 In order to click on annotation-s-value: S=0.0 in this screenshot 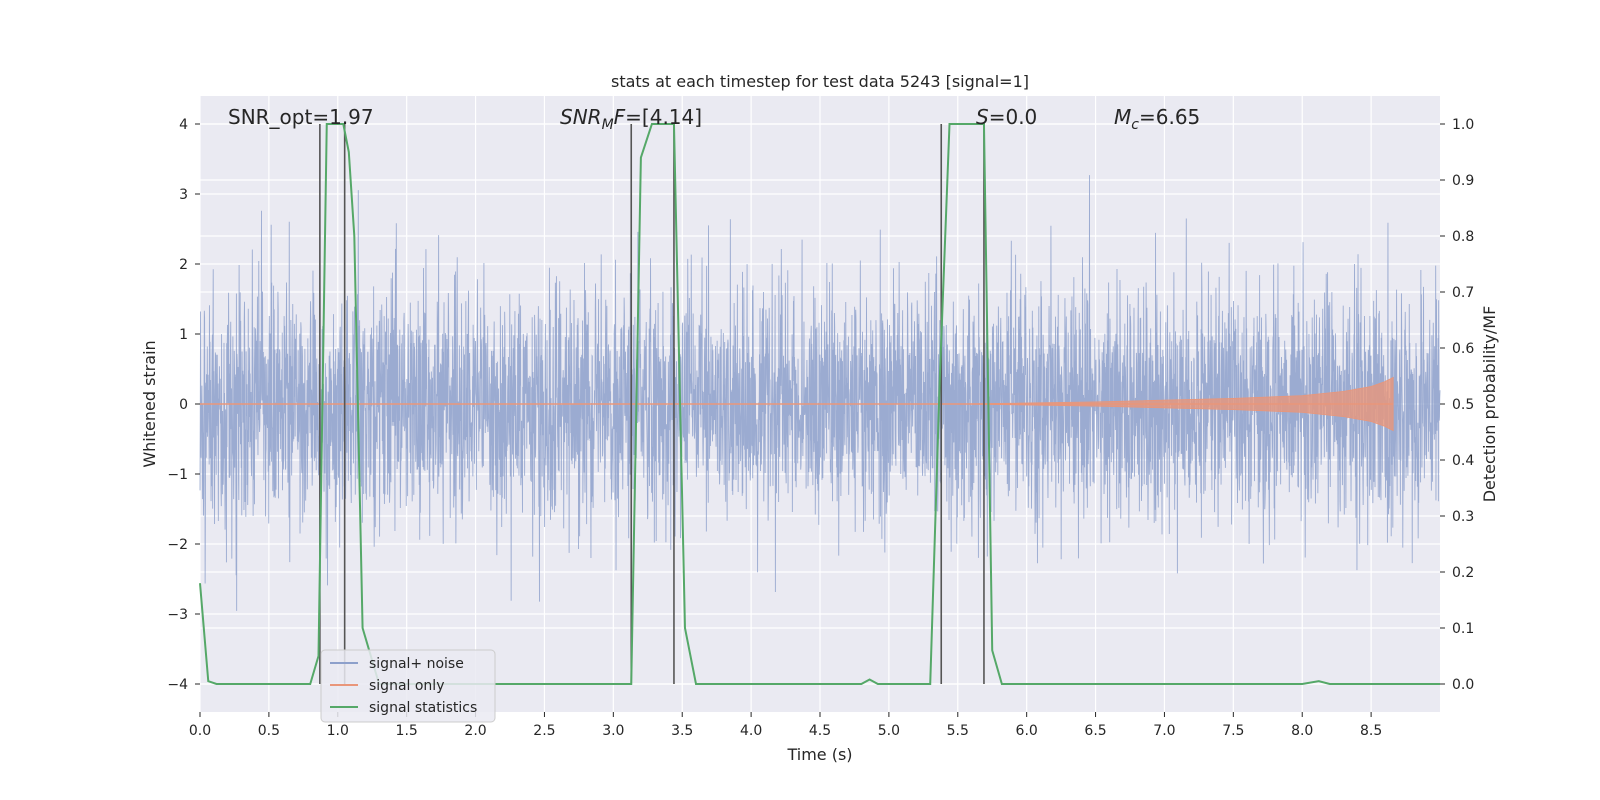, I will do `click(1006, 117)`.